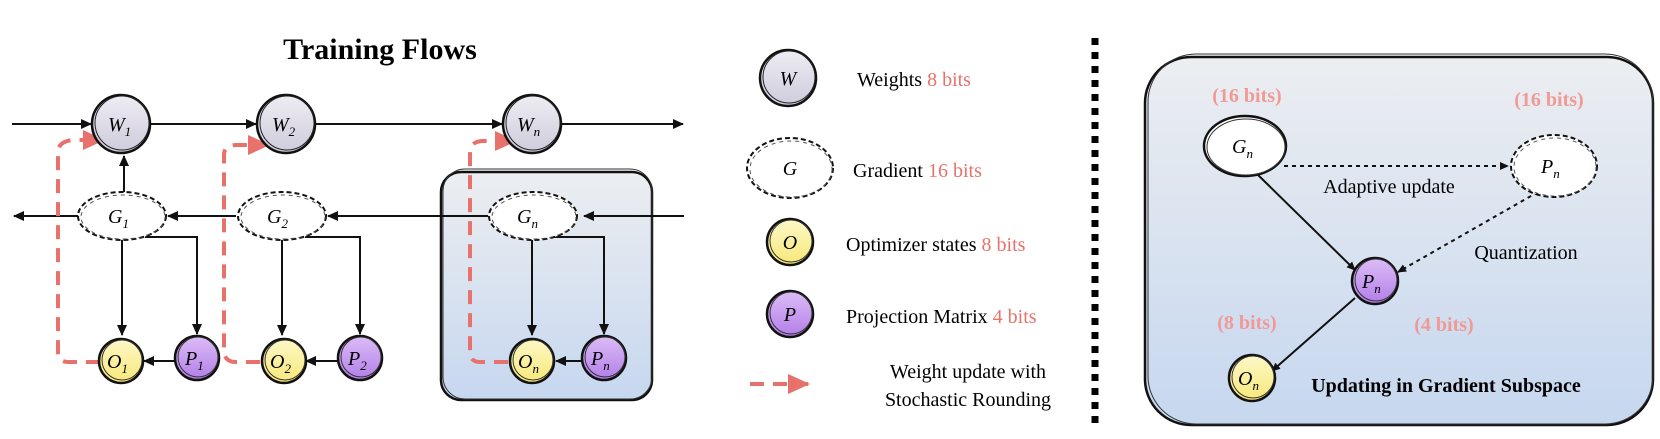  What do you see at coordinates (789, 315) in the screenshot?
I see `svg-text: P` at bounding box center [789, 315].